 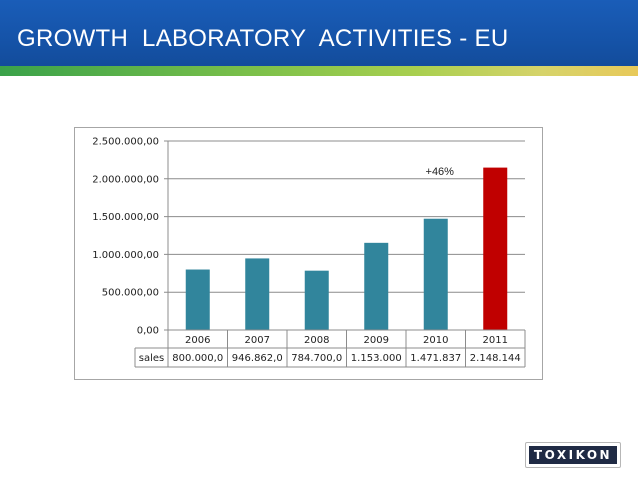 I want to click on x-category-label: 2011, so click(x=495, y=340).